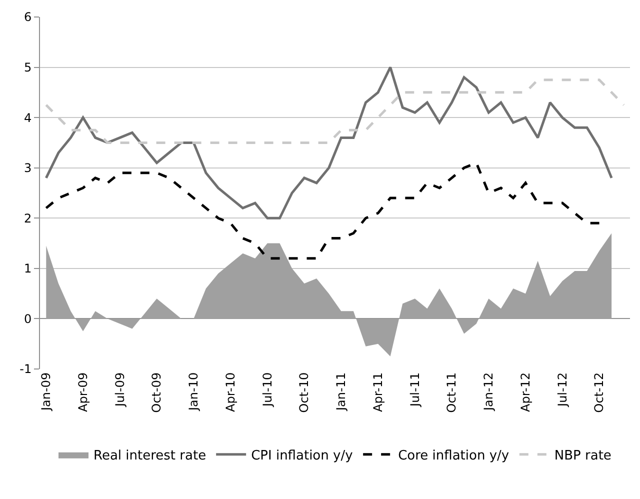  Describe the element at coordinates (562, 390) in the screenshot. I see `x-tick-label: Jul-12` at that location.